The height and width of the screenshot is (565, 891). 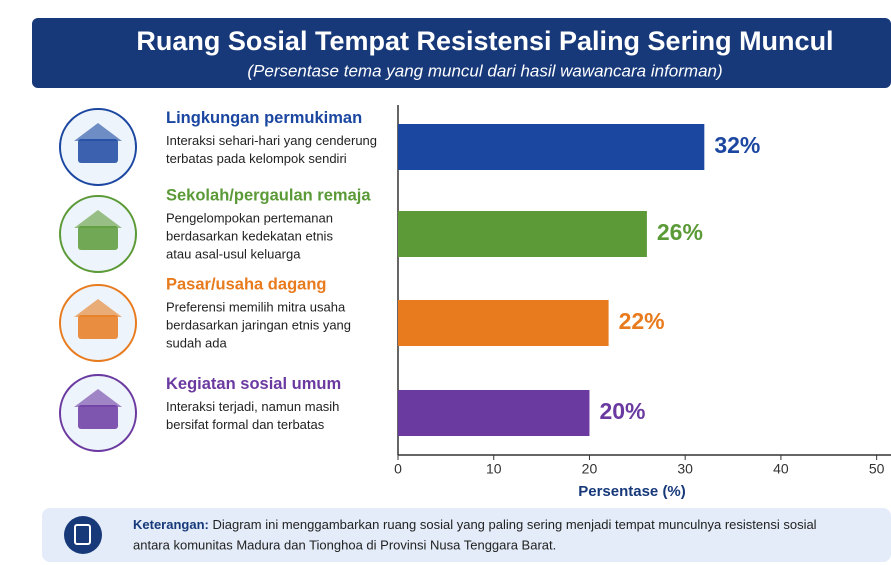 What do you see at coordinates (233, 253) in the screenshot?
I see `category-description: atau asal-usul keluarga` at bounding box center [233, 253].